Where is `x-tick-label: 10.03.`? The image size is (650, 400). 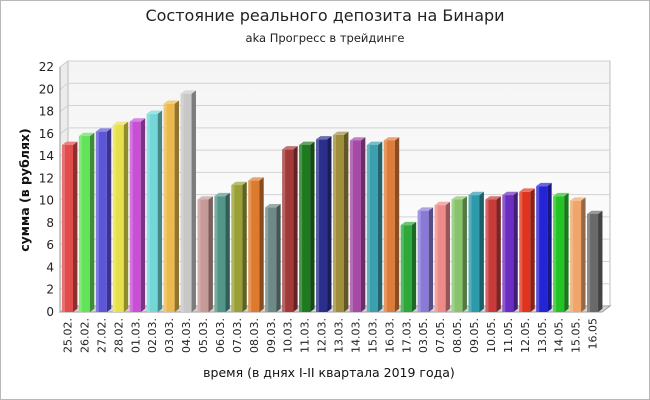
x-tick-label: 10.03. is located at coordinates (288, 335).